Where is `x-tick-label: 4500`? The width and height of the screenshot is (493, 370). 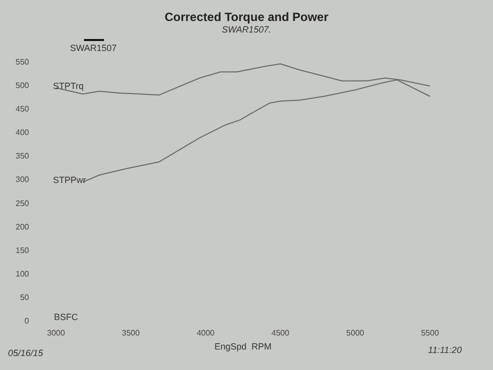
x-tick-label: 4500 is located at coordinates (281, 333).